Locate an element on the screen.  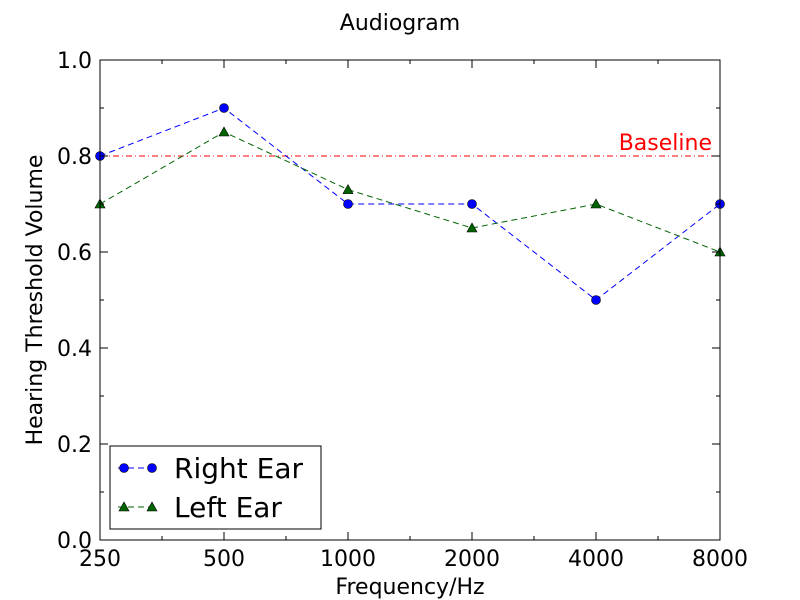
x-tick-label: 1000 is located at coordinates (348, 559).